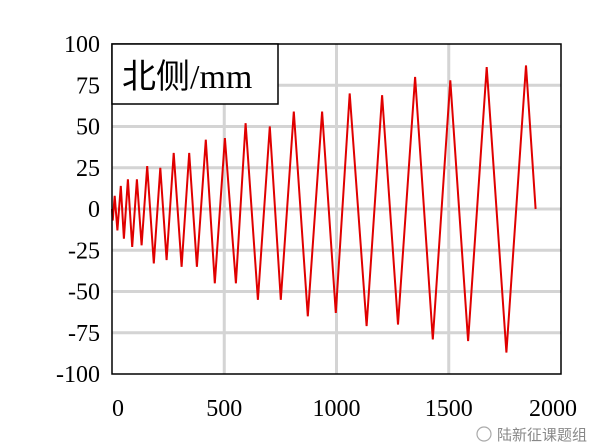 Image resolution: width=607 pixels, height=445 pixels. What do you see at coordinates (337, 409) in the screenshot?
I see `x-tick-label: 1000` at bounding box center [337, 409].